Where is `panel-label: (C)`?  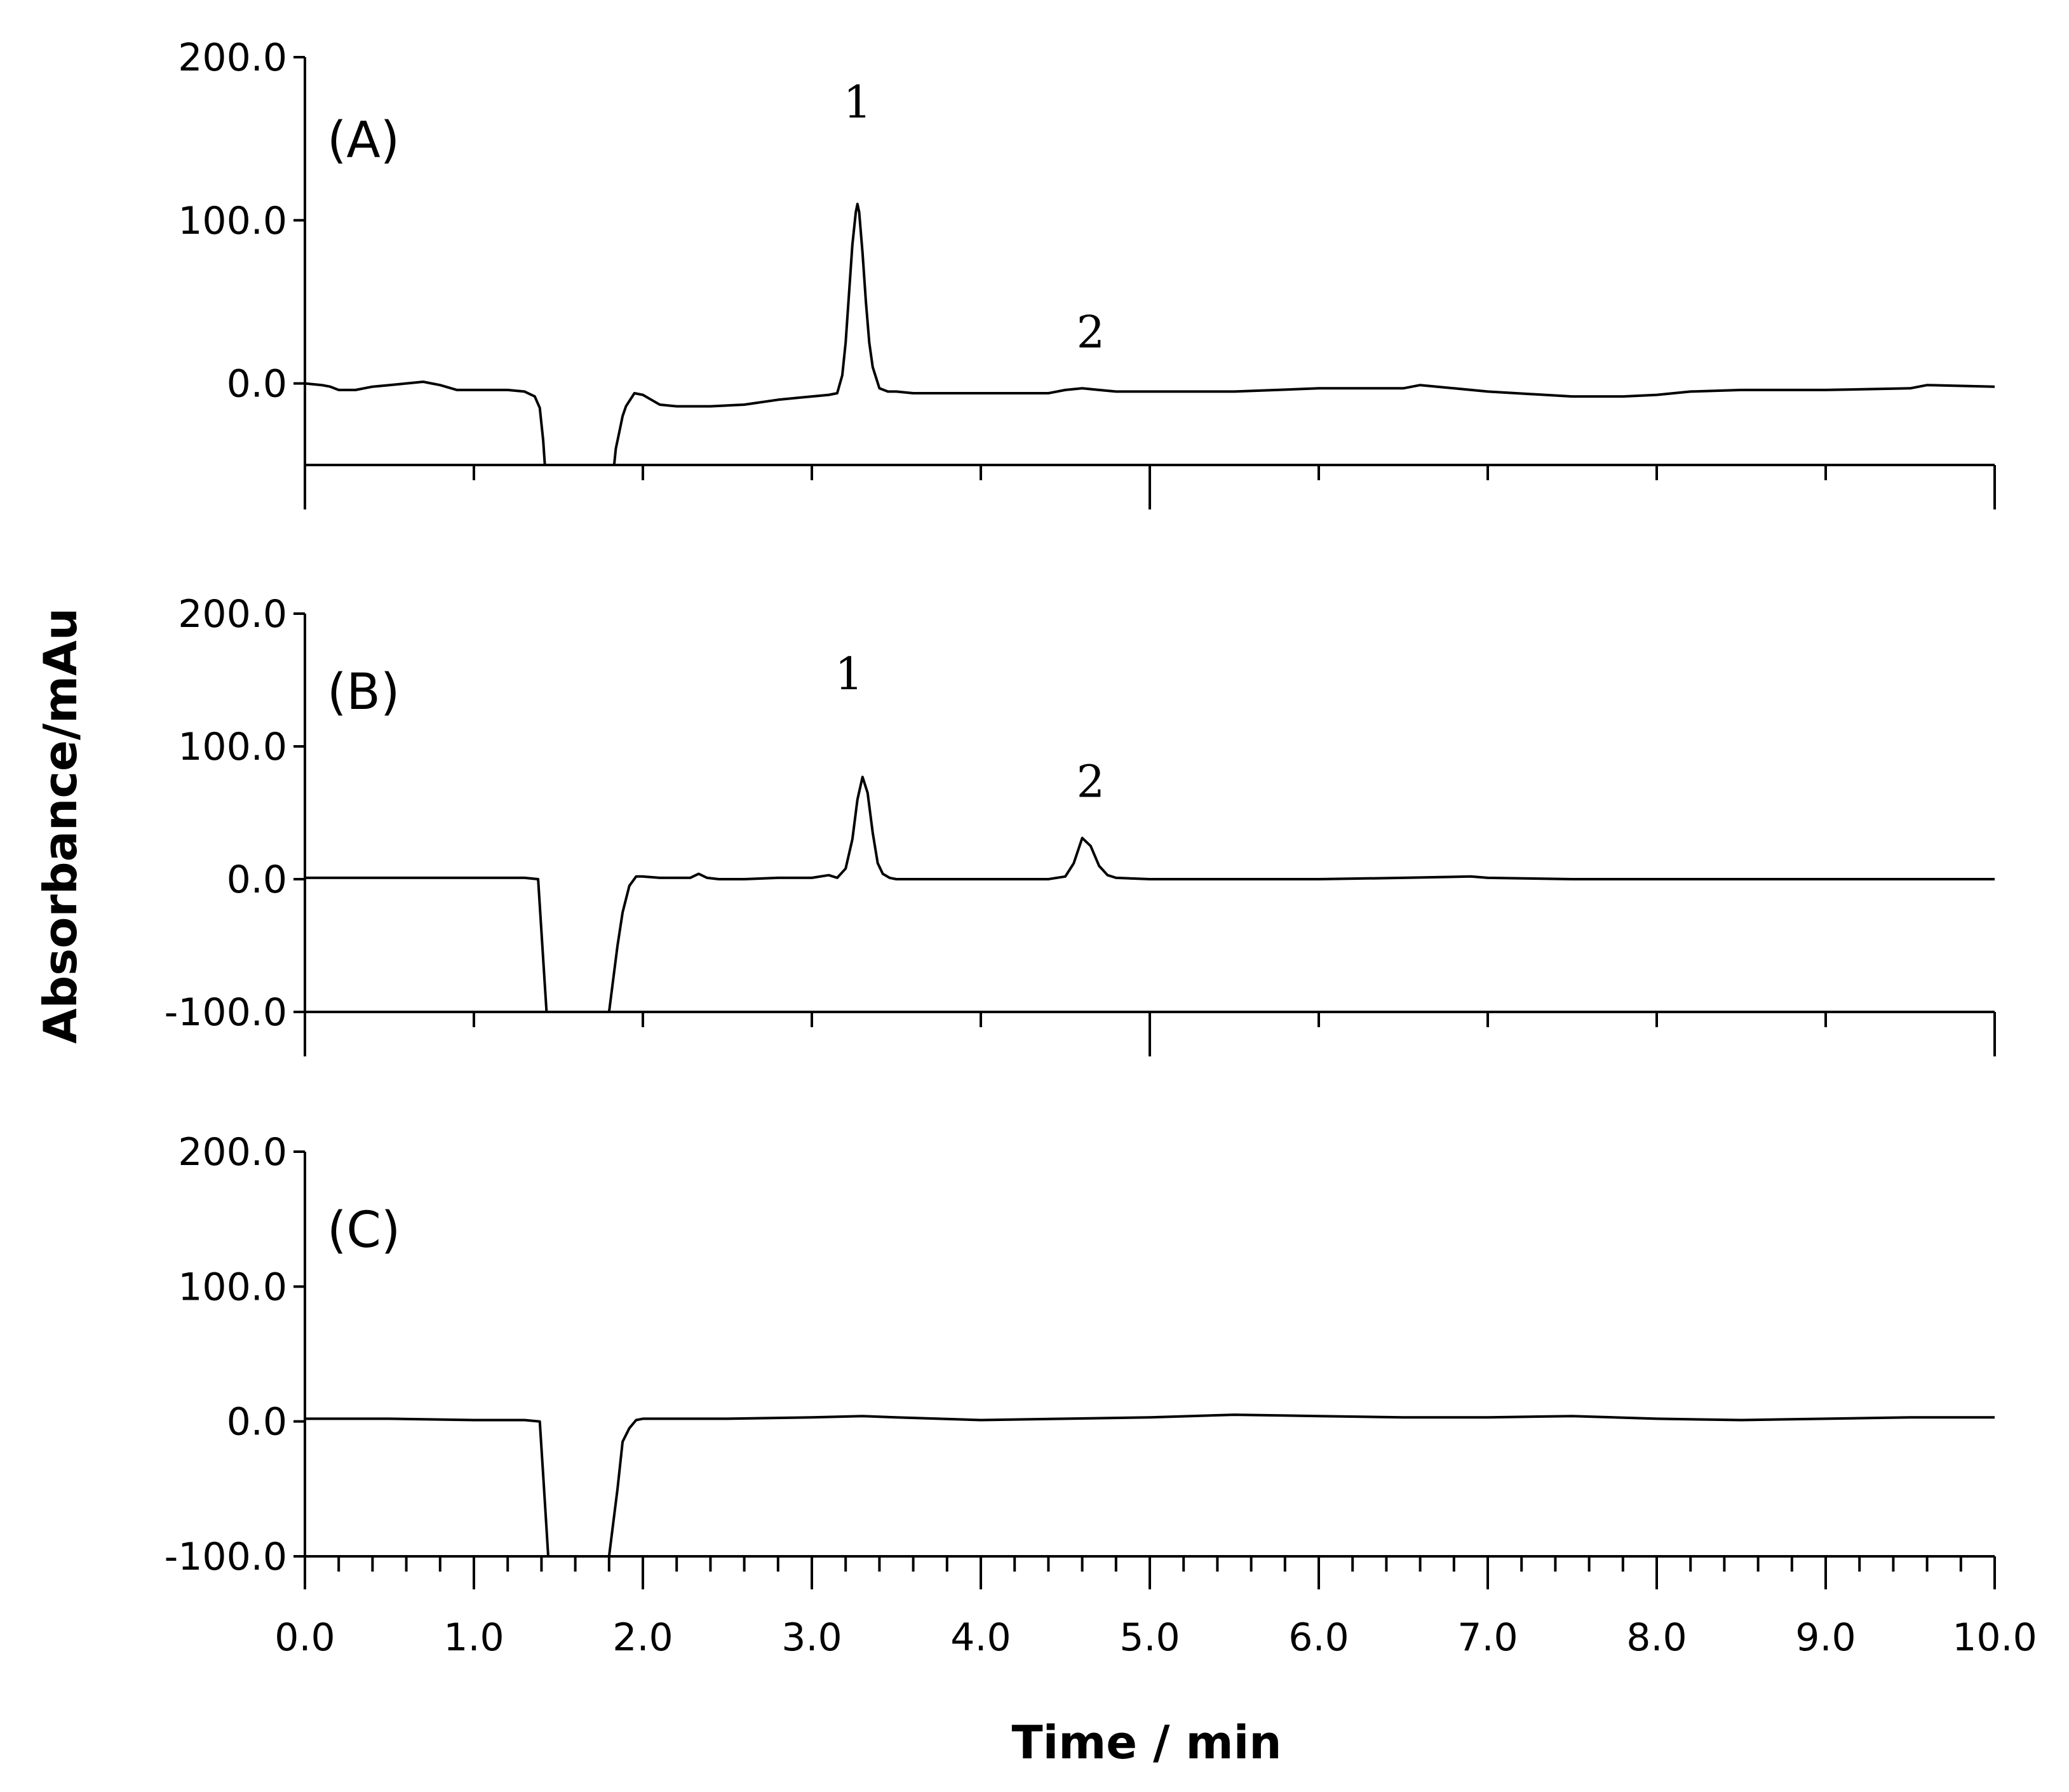 panel-label: (C) is located at coordinates (363, 1230).